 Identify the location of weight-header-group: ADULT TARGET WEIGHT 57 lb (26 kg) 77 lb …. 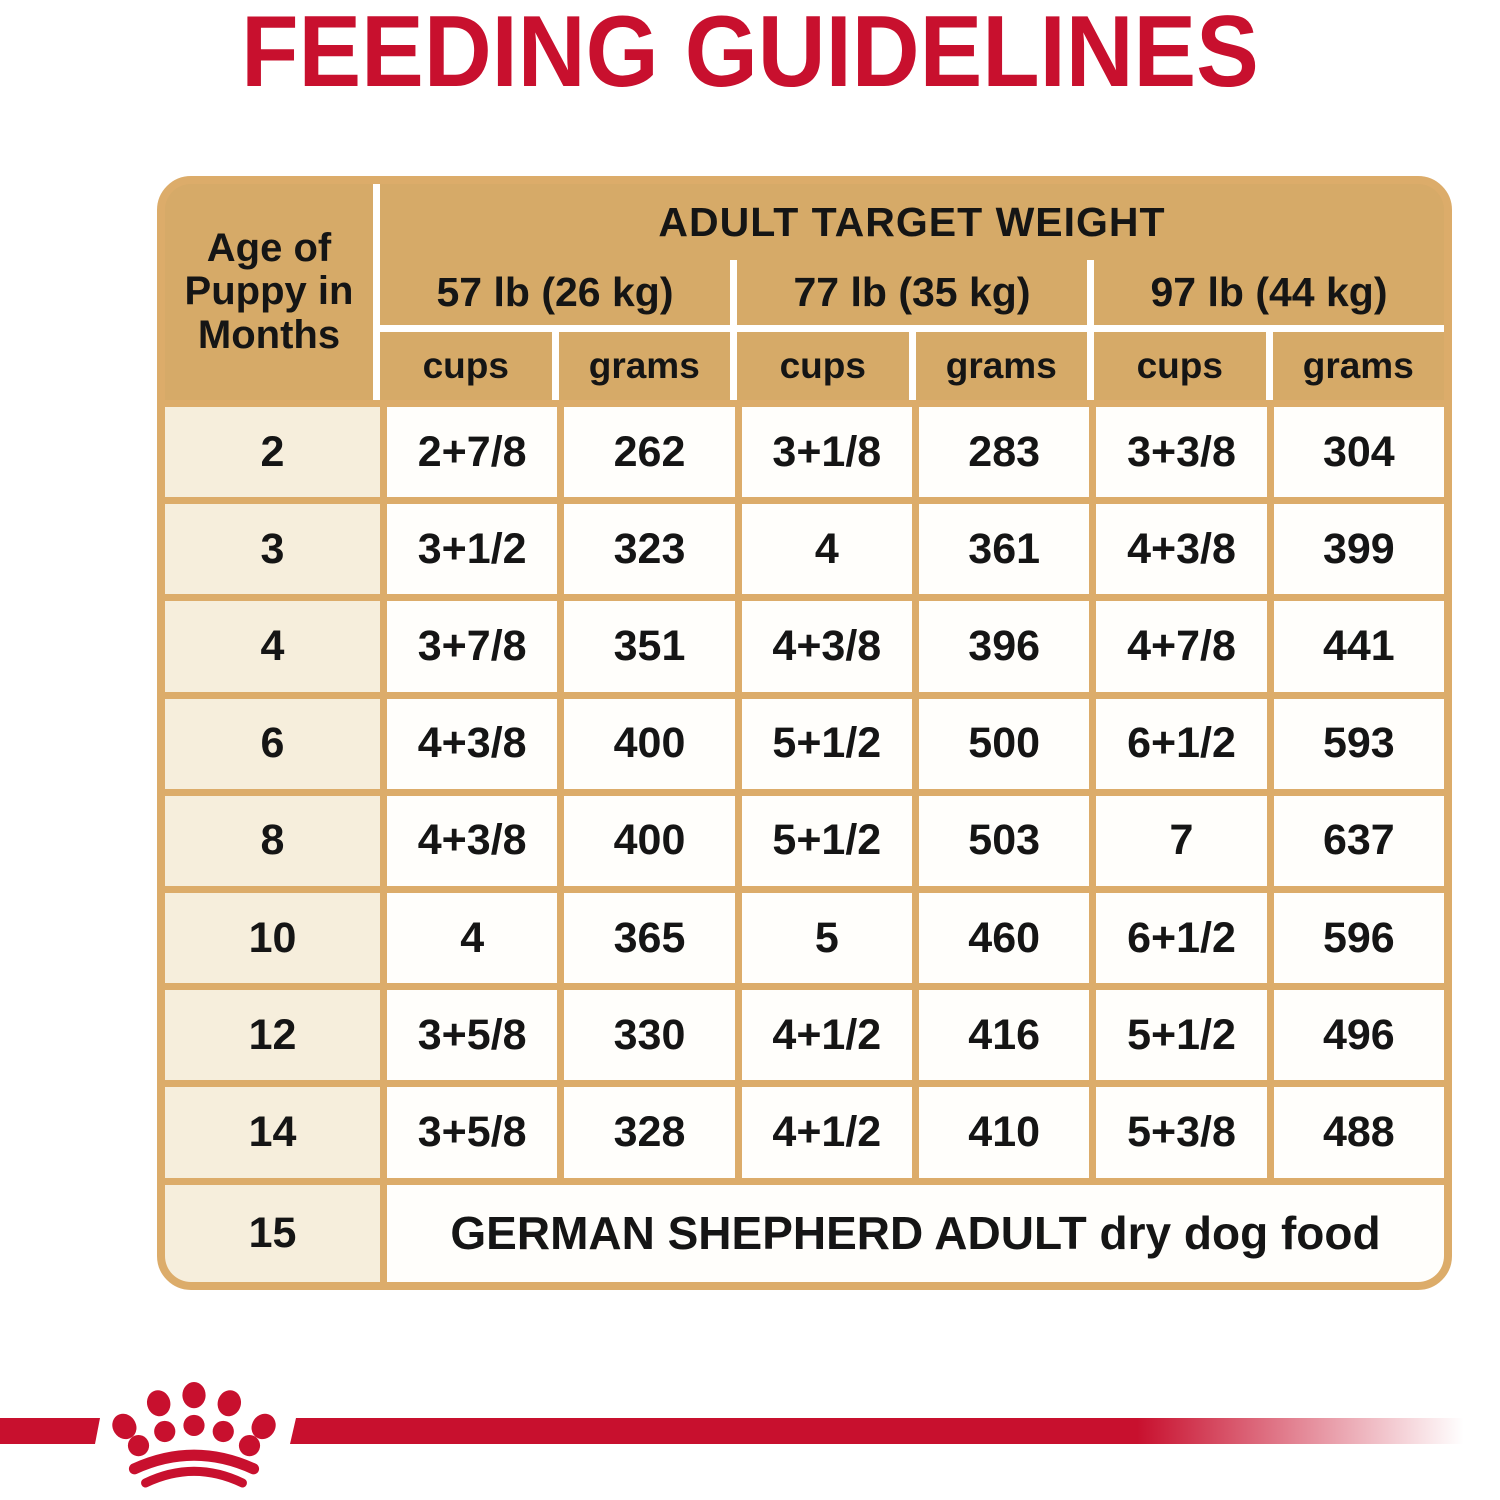
(912, 292).